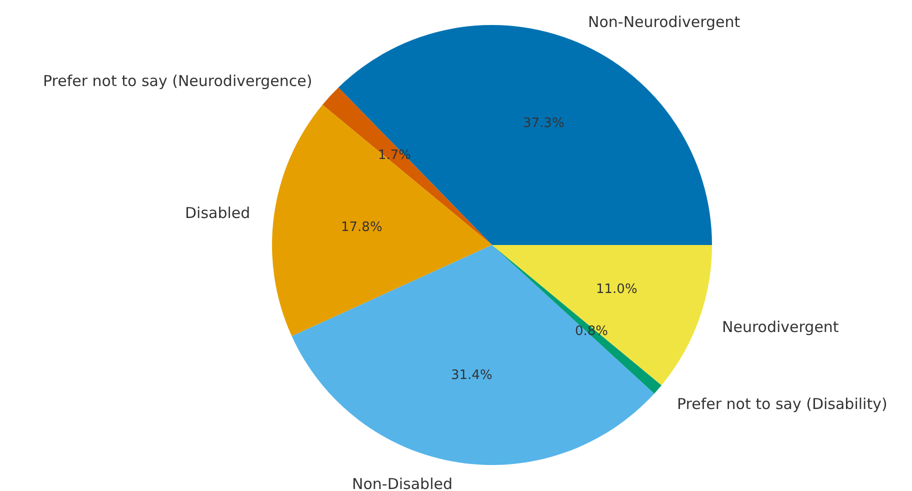 The image size is (912, 491). I want to click on slice-label: Non-Disabled, so click(402, 483).